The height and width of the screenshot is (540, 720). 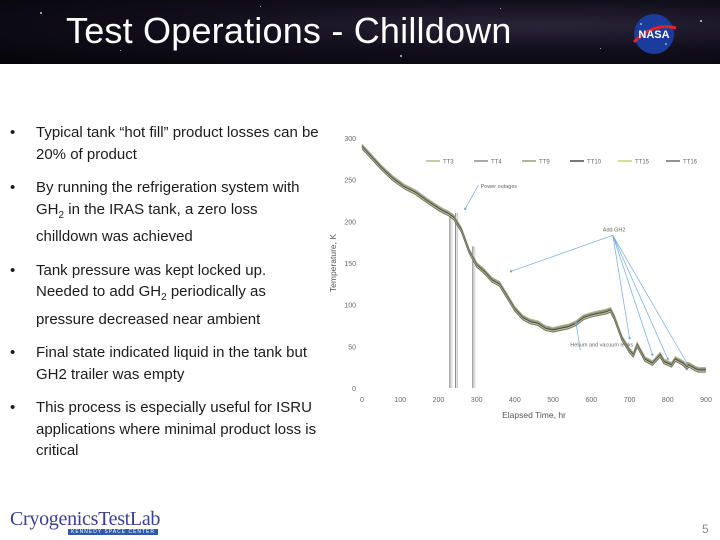 I want to click on svg-text: NASA, so click(x=653, y=35).